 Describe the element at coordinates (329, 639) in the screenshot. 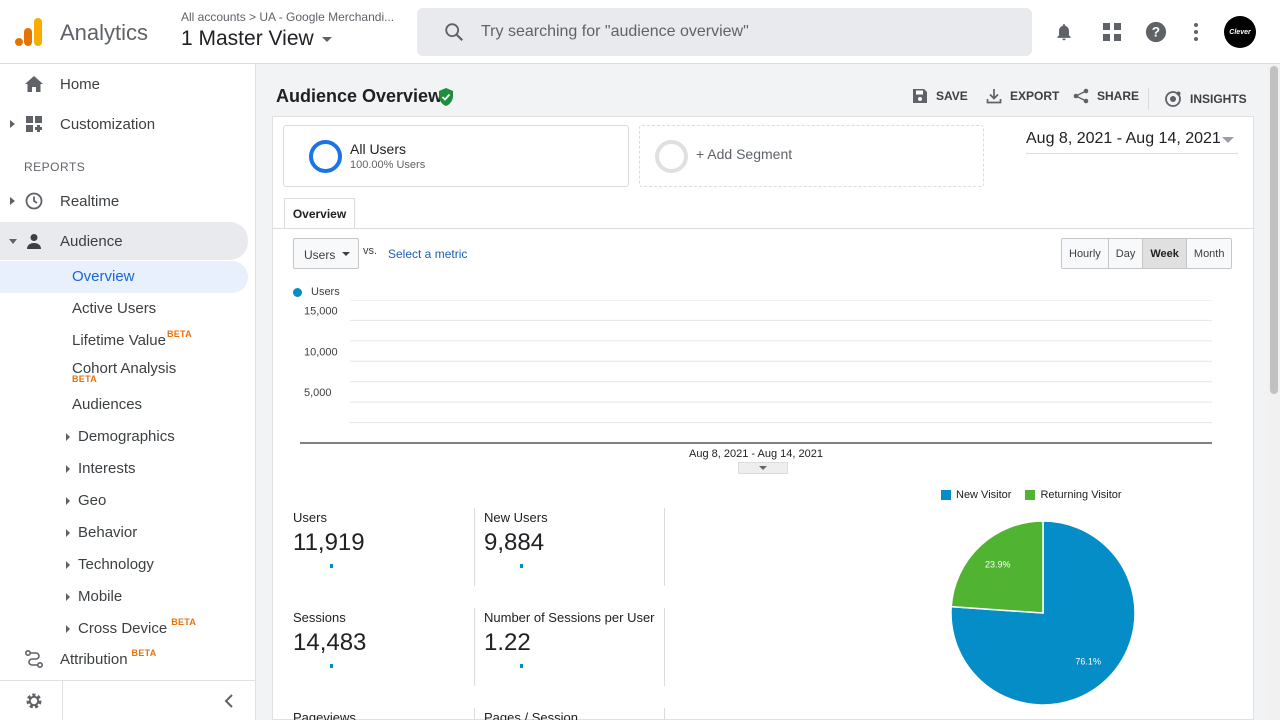

I see `stat-sessions: Sessions 14,483` at that location.